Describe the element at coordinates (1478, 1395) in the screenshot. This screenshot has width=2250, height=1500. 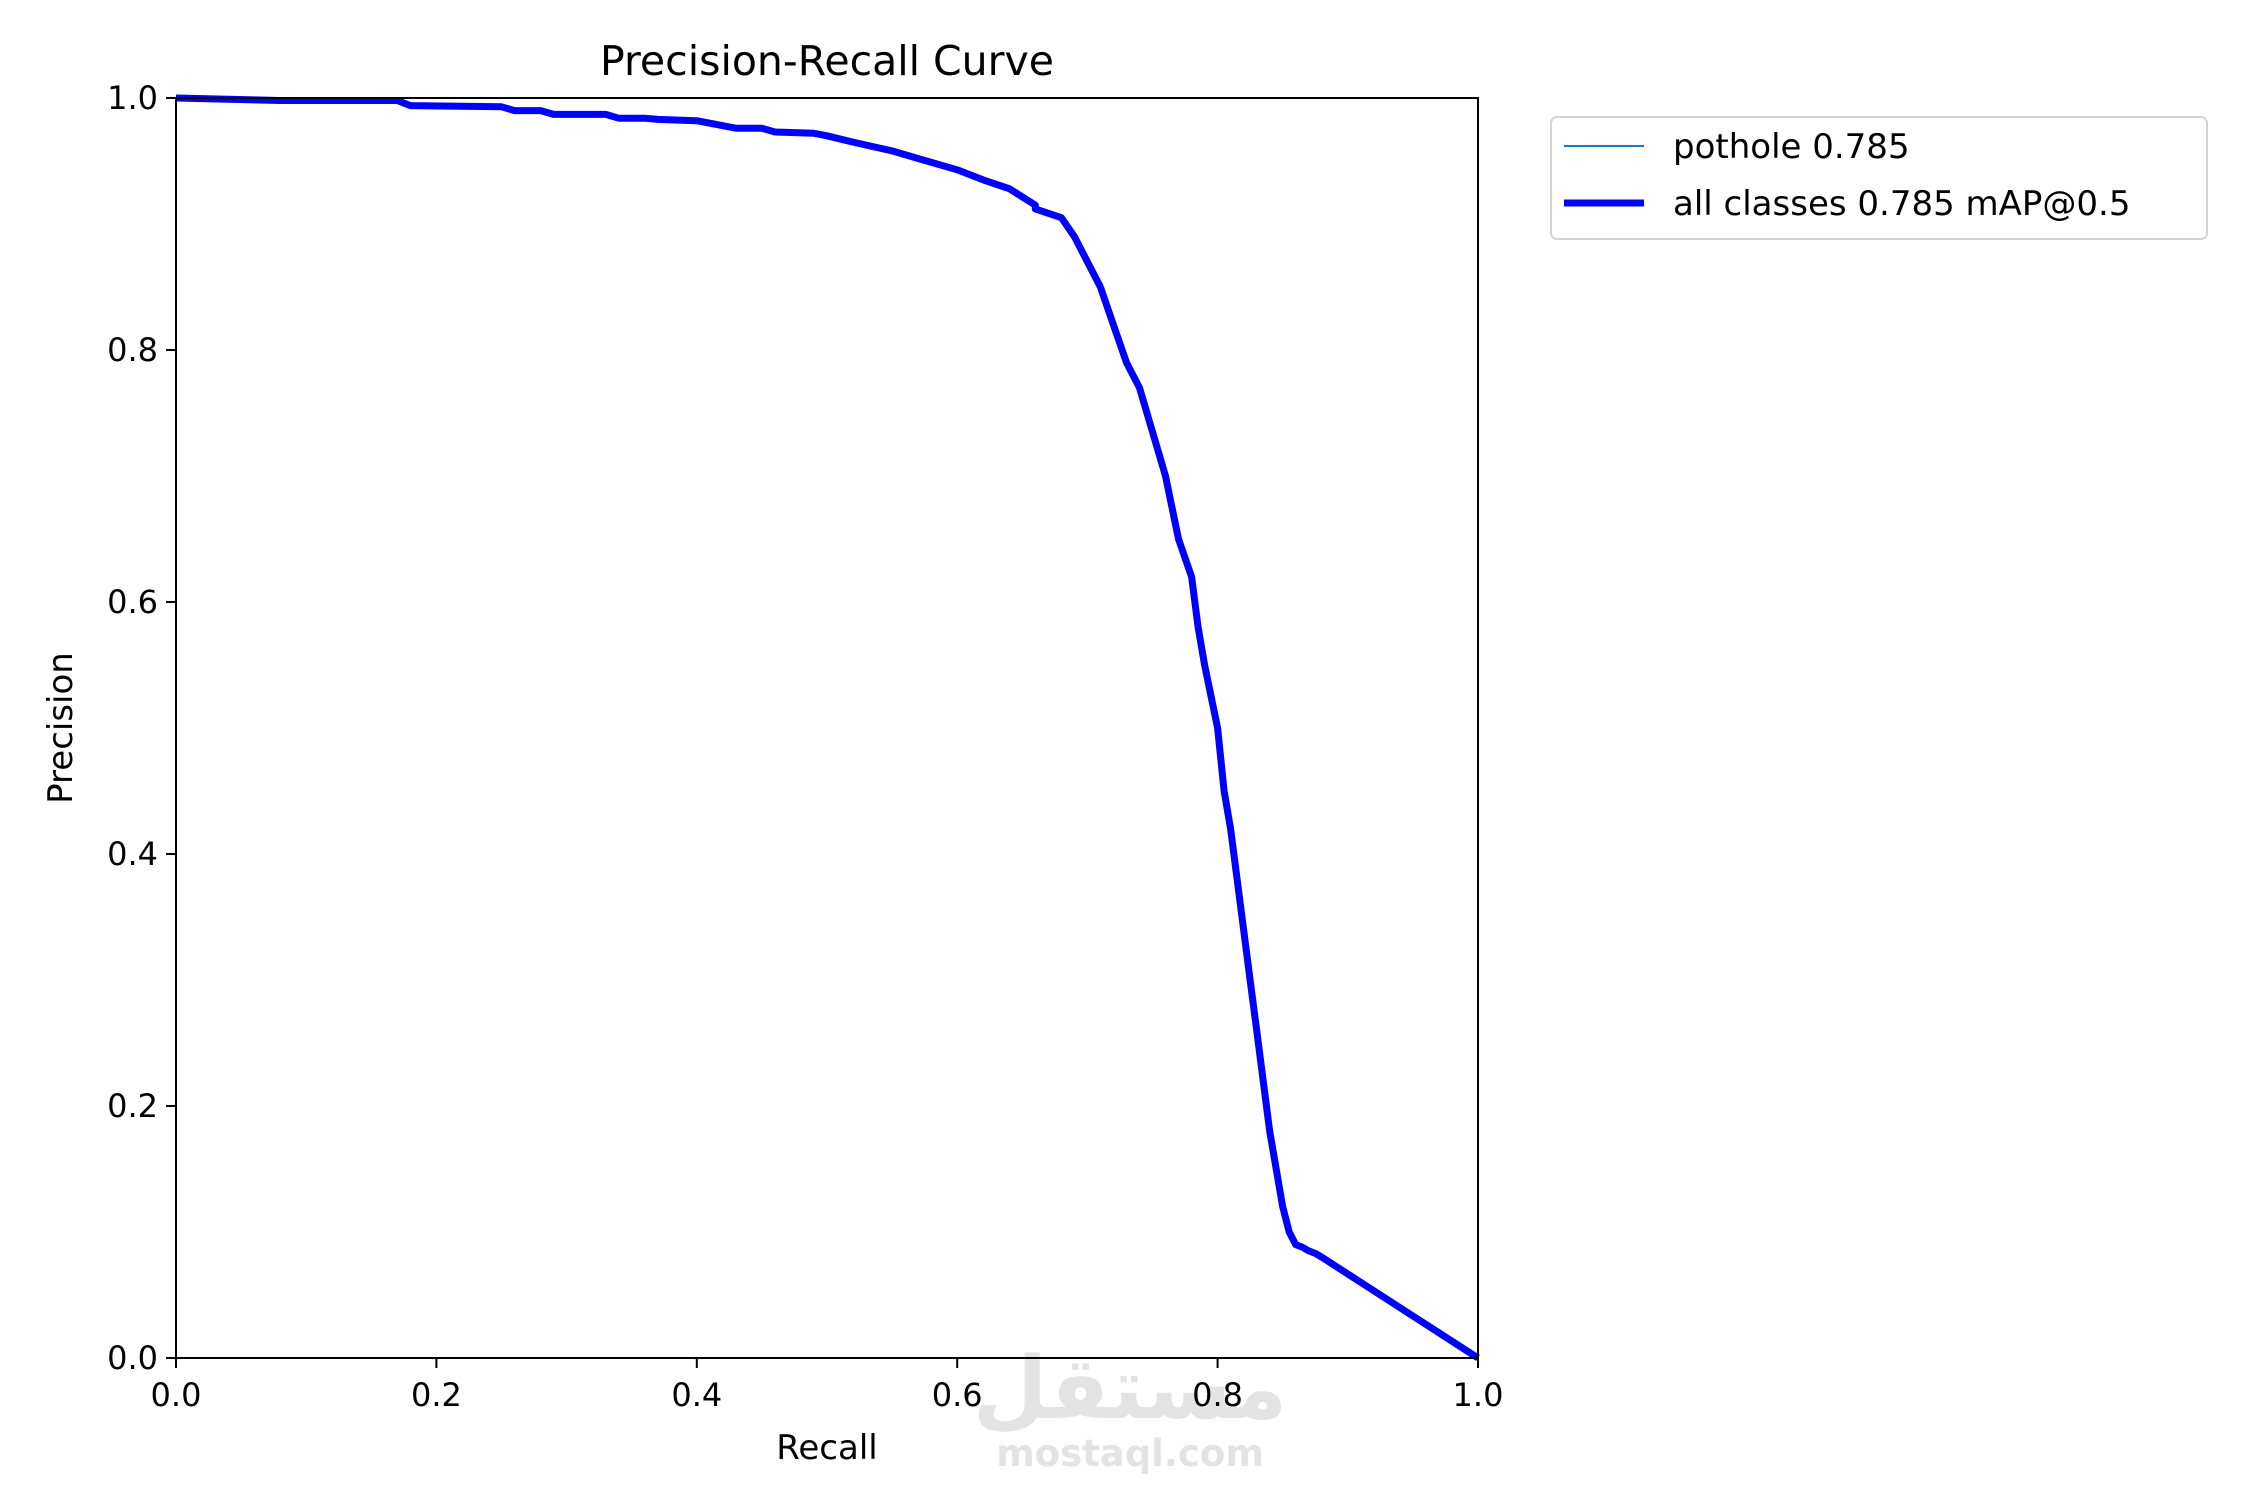
I see `x-tick-label: 1.0` at that location.